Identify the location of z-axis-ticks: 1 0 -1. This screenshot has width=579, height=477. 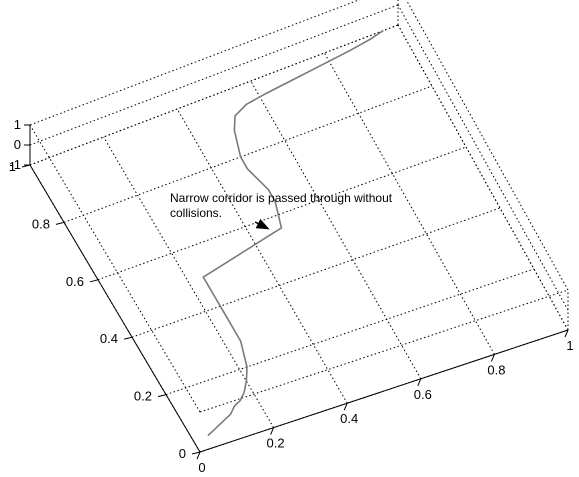
(19, 144).